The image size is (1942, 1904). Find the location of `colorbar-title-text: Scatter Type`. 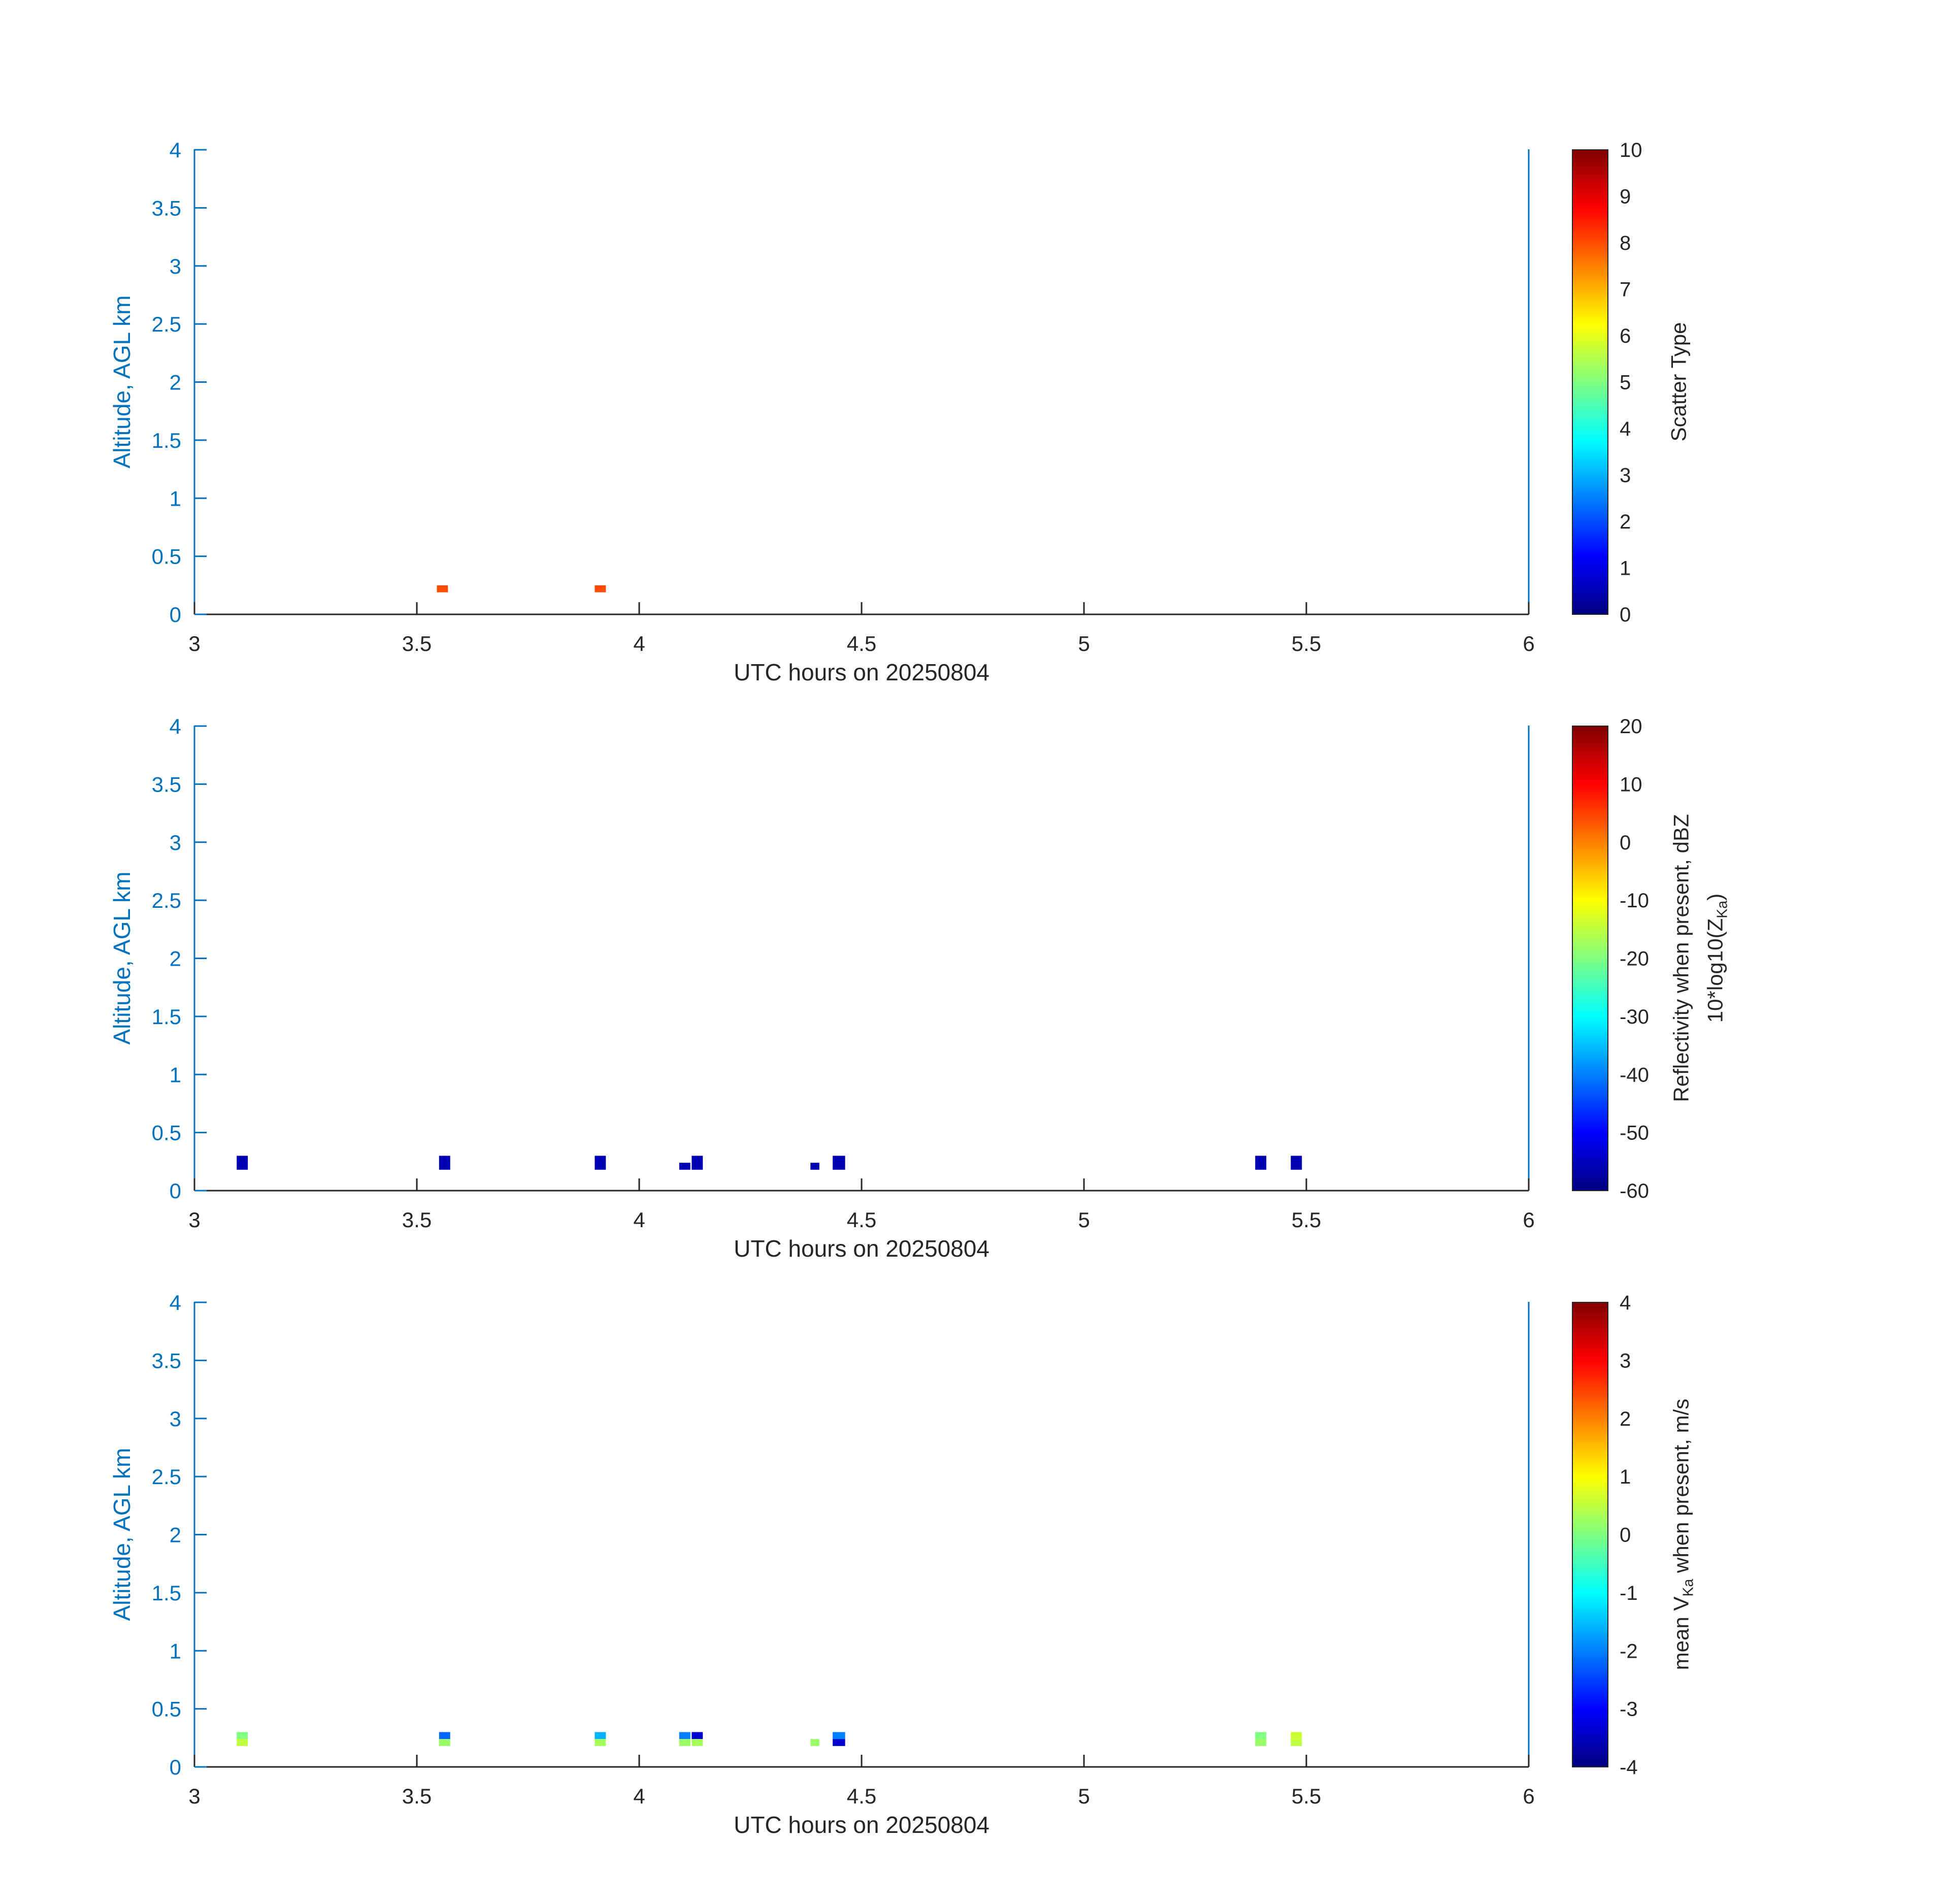

colorbar-title-text: Scatter Type is located at coordinates (1678, 382).